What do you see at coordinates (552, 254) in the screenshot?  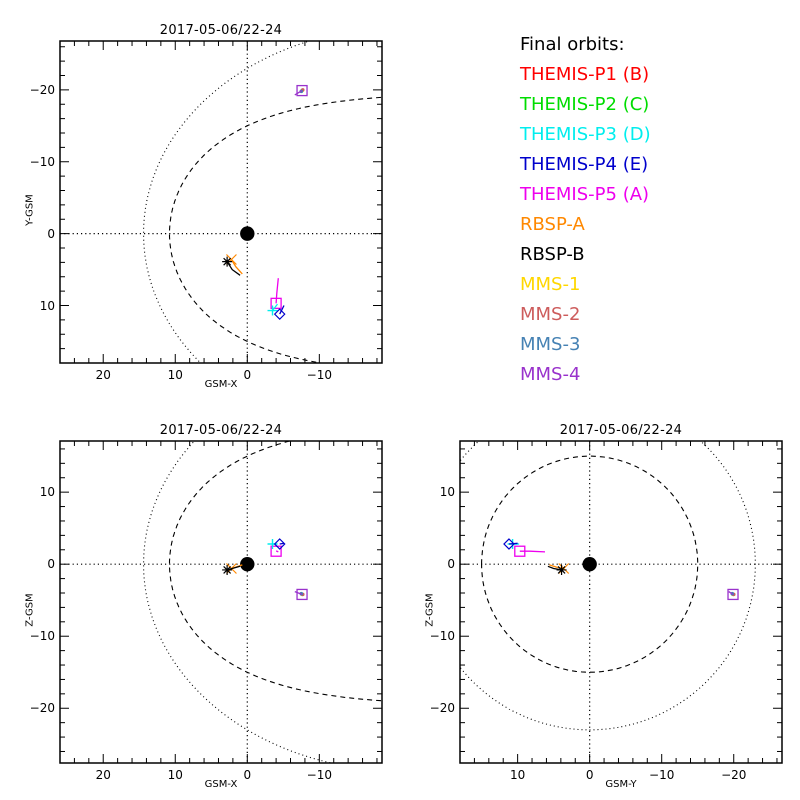 I see `legend-item: RBSP-B` at bounding box center [552, 254].